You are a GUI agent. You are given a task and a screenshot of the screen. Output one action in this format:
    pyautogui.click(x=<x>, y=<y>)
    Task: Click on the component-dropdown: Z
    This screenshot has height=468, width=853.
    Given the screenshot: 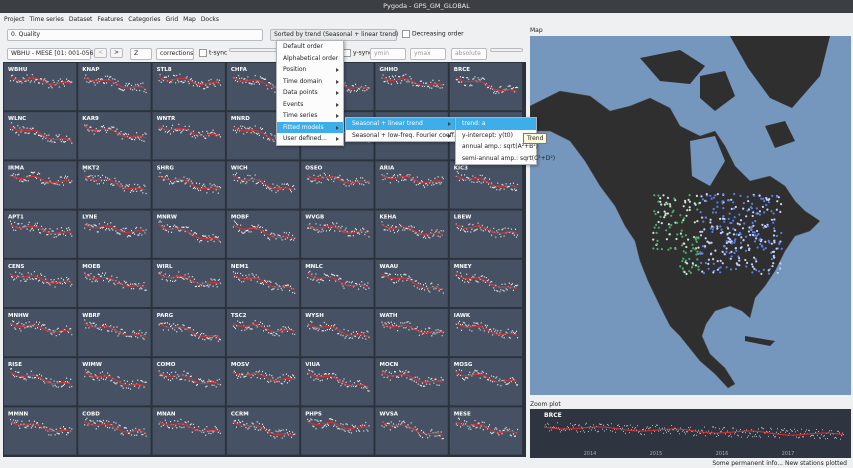 What is the action you would take?
    pyautogui.click(x=141, y=54)
    